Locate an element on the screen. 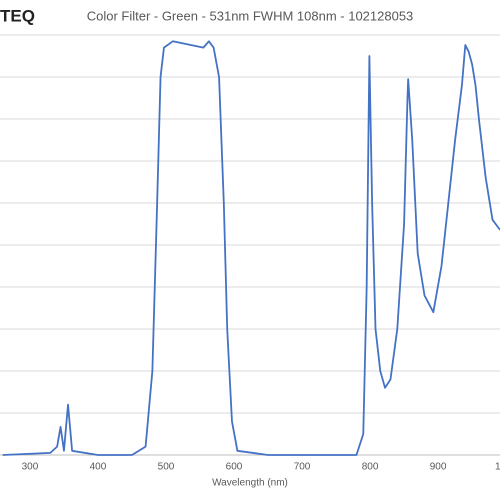 The height and width of the screenshot is (500, 500). x-tick-label: 1000 is located at coordinates (497, 467).